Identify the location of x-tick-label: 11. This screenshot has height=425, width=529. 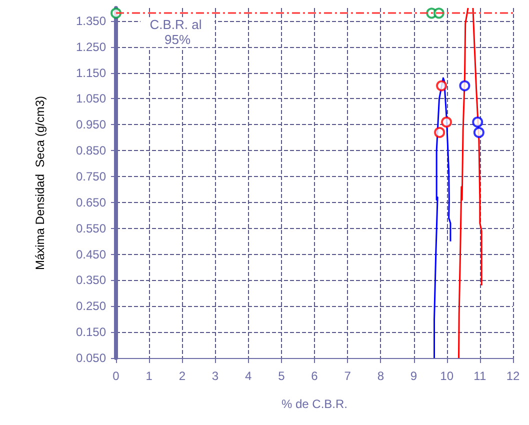
(480, 376).